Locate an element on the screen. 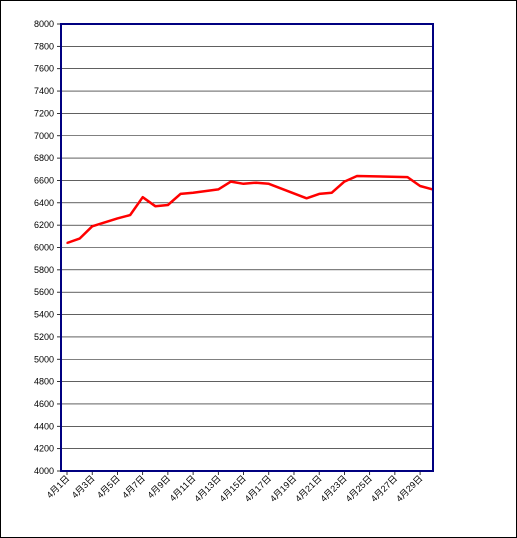 This screenshot has height=538, width=517. x-tick-label: 4月21日 is located at coordinates (308, 488).